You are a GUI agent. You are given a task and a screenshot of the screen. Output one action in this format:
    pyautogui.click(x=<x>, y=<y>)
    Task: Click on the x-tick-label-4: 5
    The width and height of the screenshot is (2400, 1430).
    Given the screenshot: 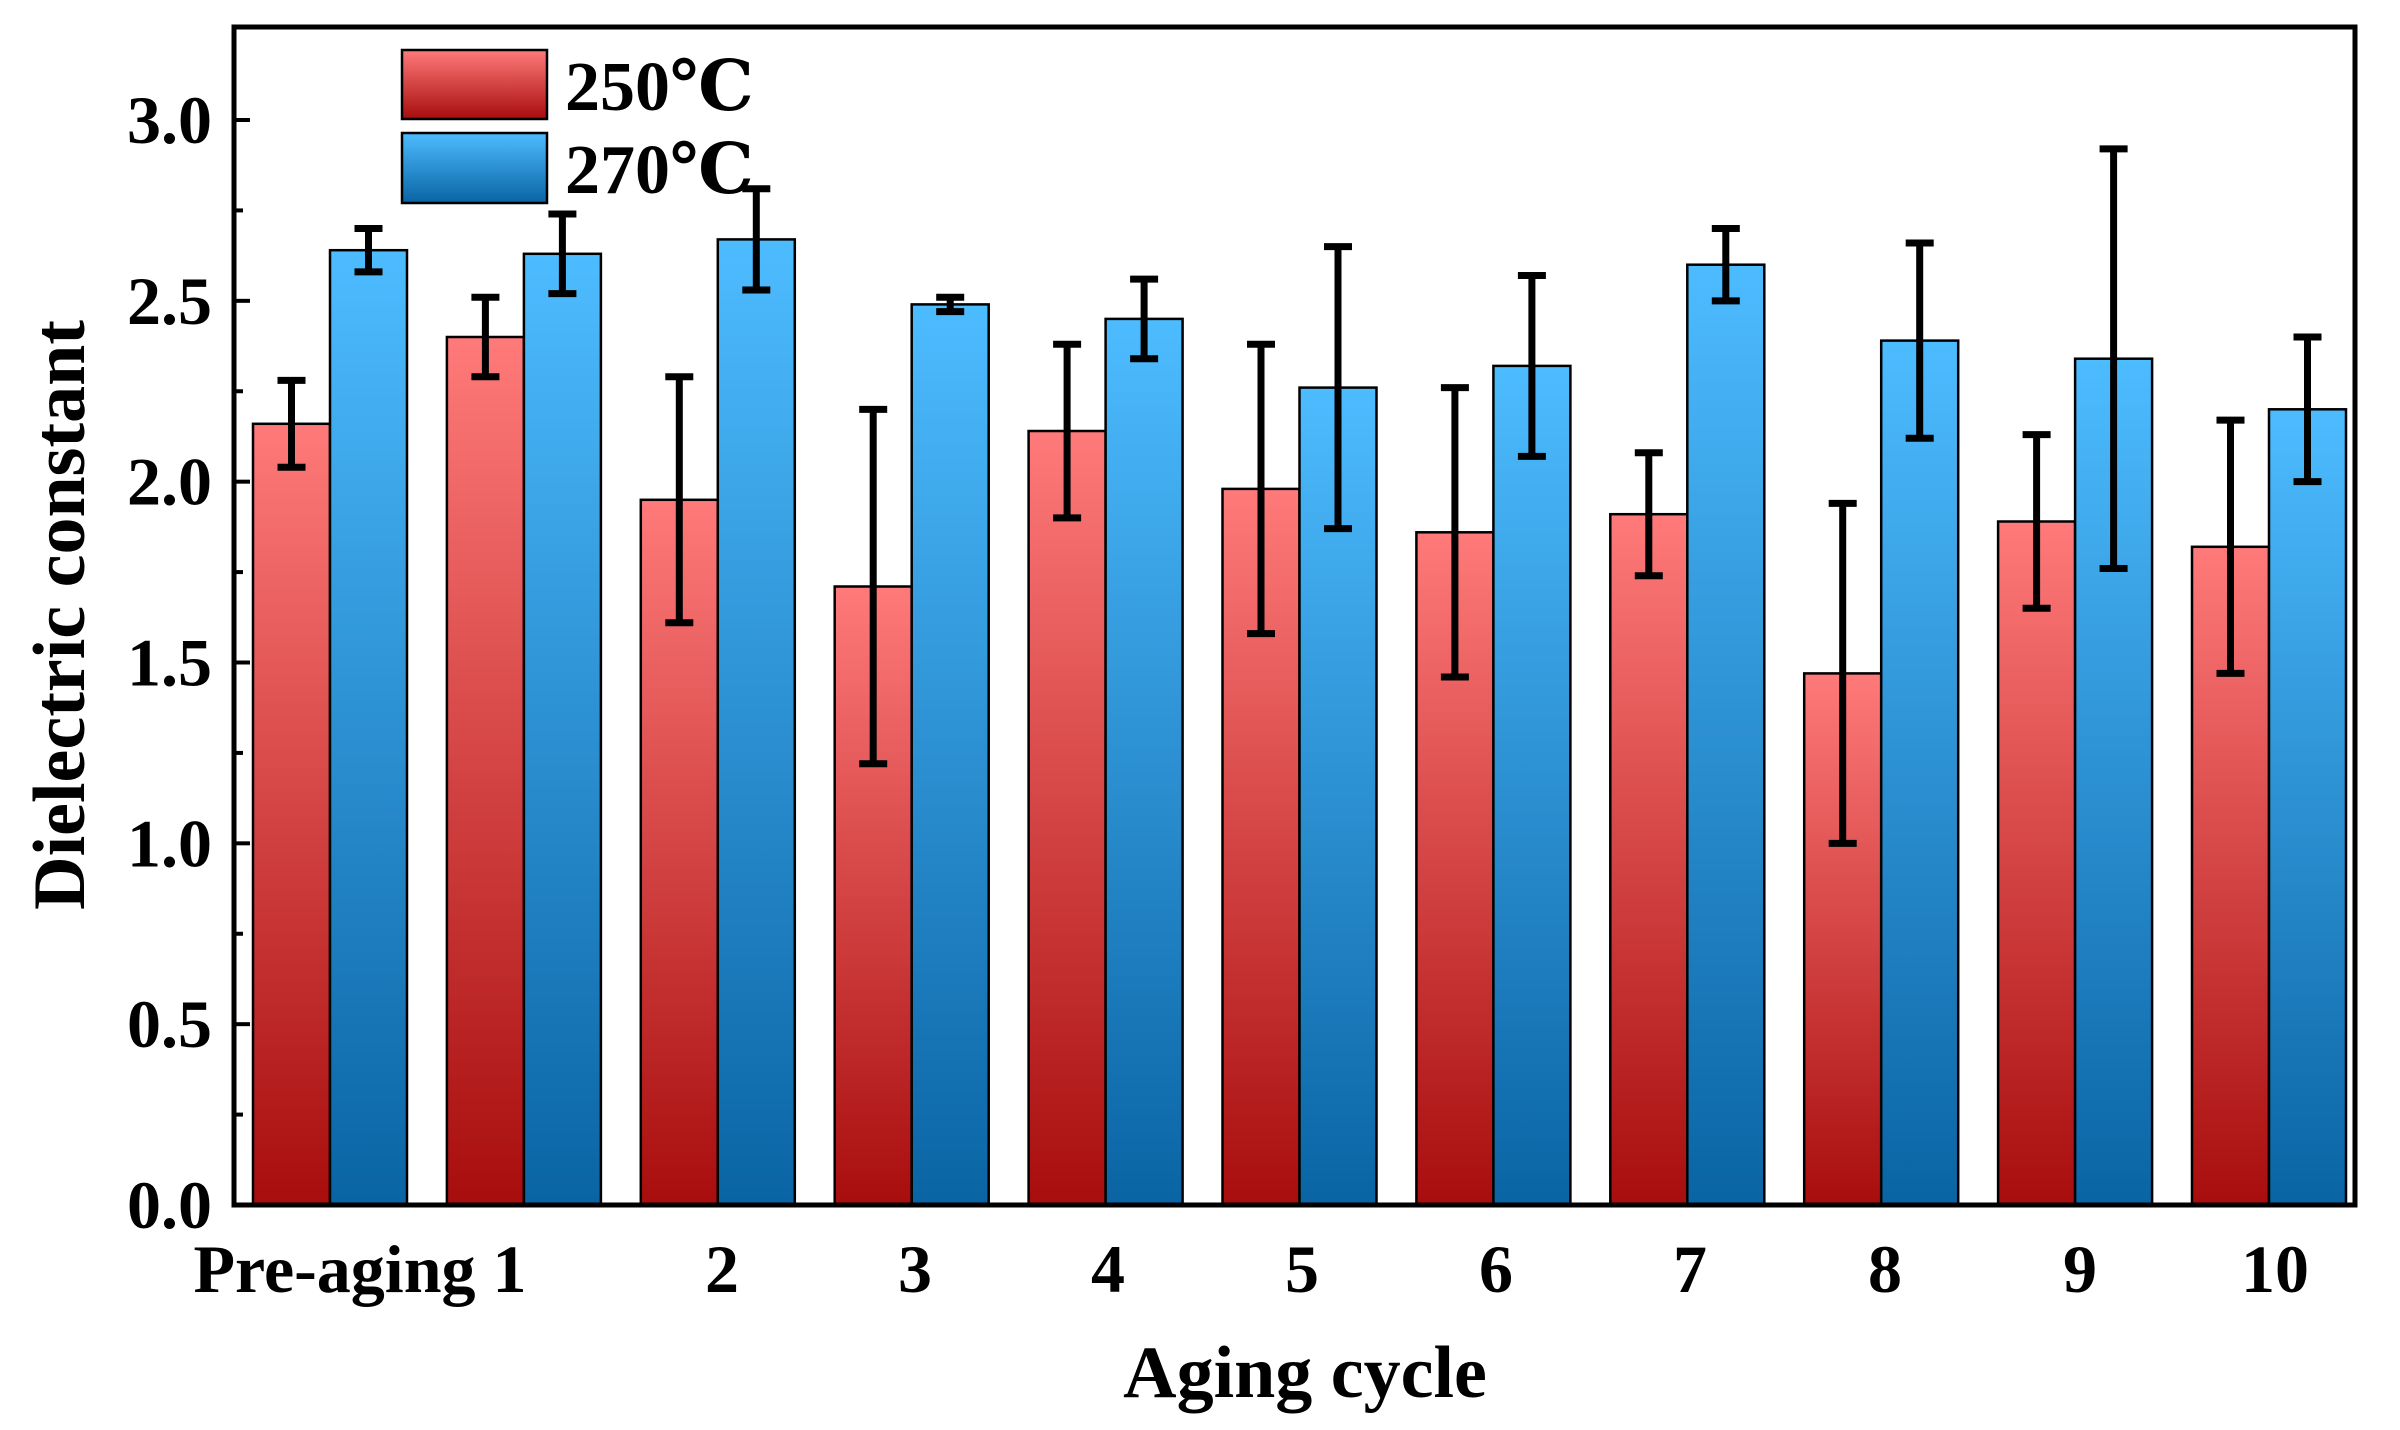 What is the action you would take?
    pyautogui.click(x=1302, y=1269)
    